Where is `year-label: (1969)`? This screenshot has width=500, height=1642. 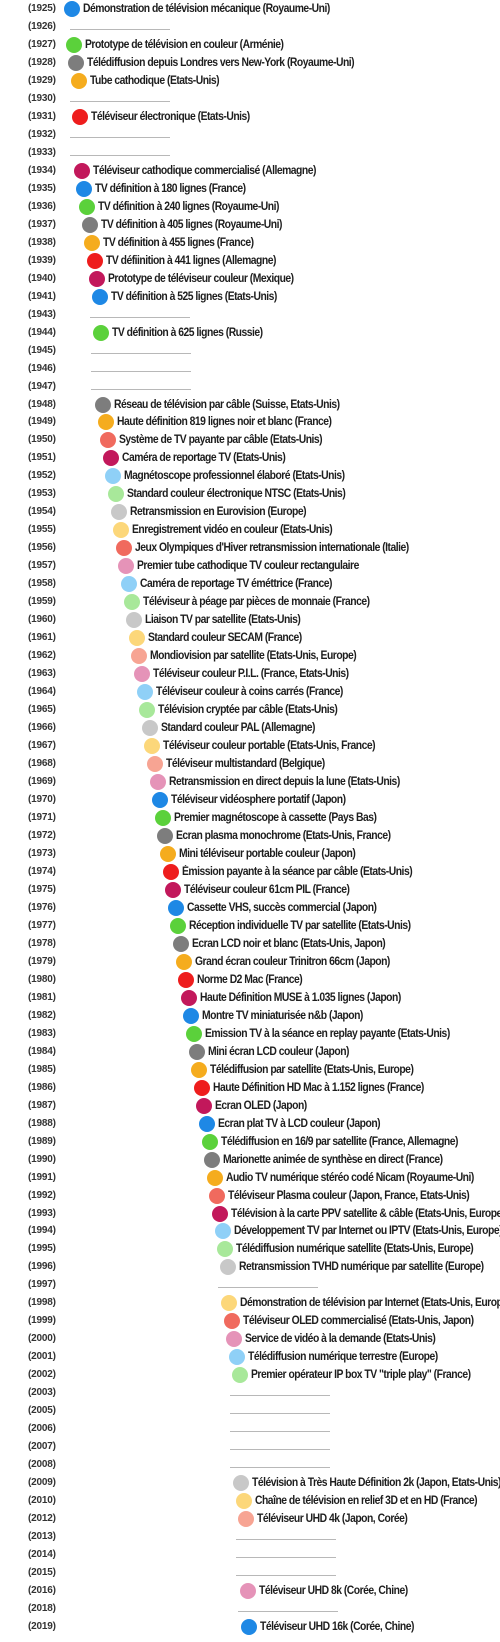 year-label: (1969) is located at coordinates (42, 782).